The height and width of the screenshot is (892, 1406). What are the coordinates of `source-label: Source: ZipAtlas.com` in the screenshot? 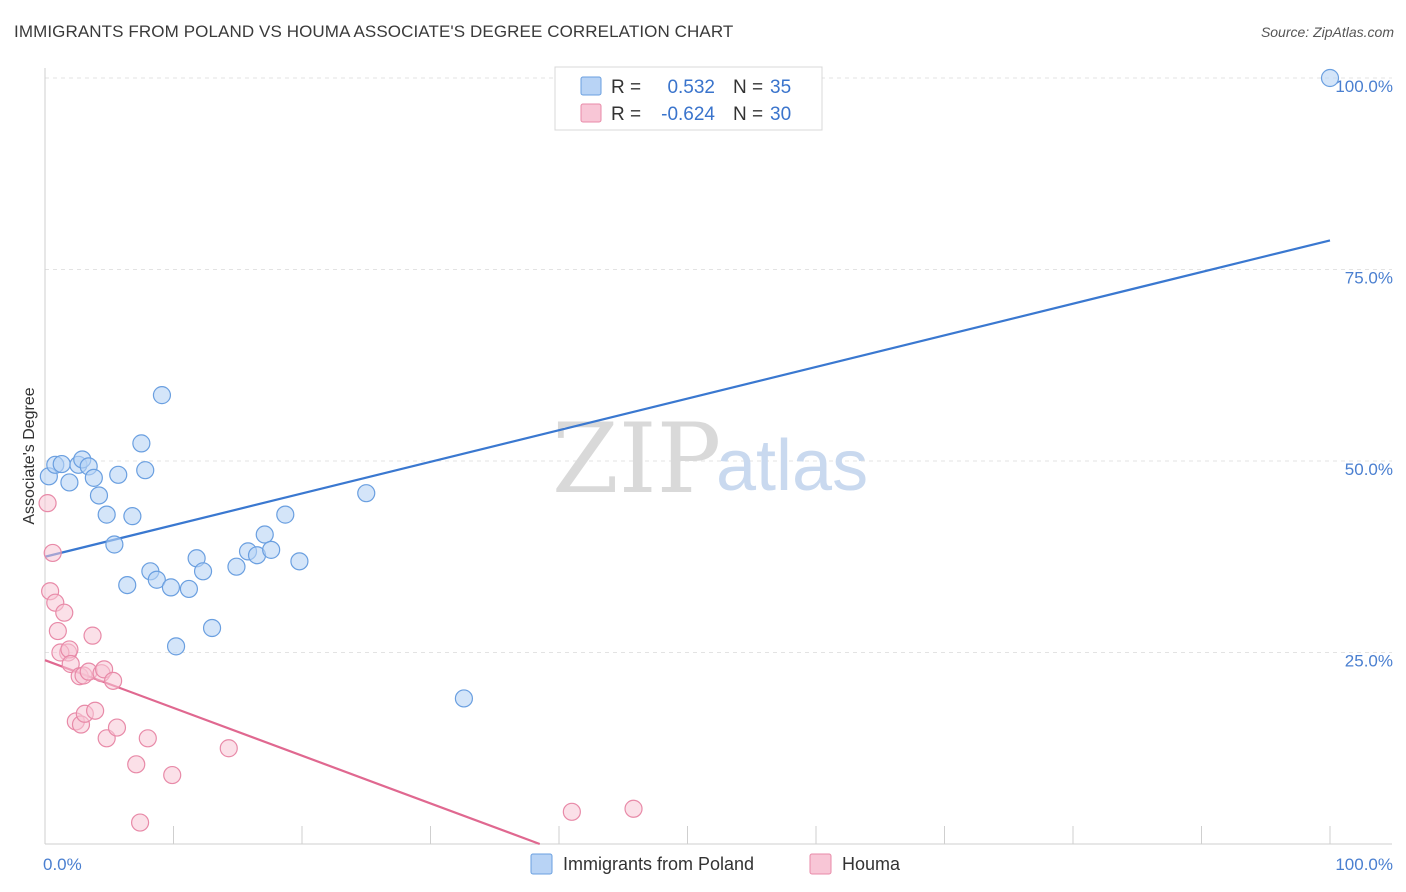 It's located at (1327, 32).